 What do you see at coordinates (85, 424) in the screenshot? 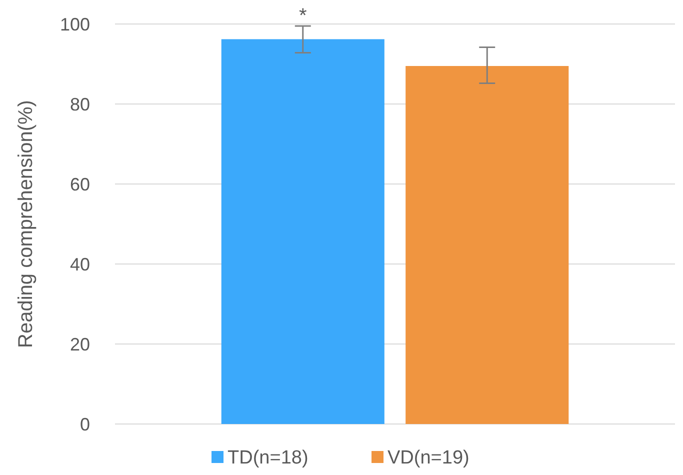
I see `y-tick-label: 0` at bounding box center [85, 424].